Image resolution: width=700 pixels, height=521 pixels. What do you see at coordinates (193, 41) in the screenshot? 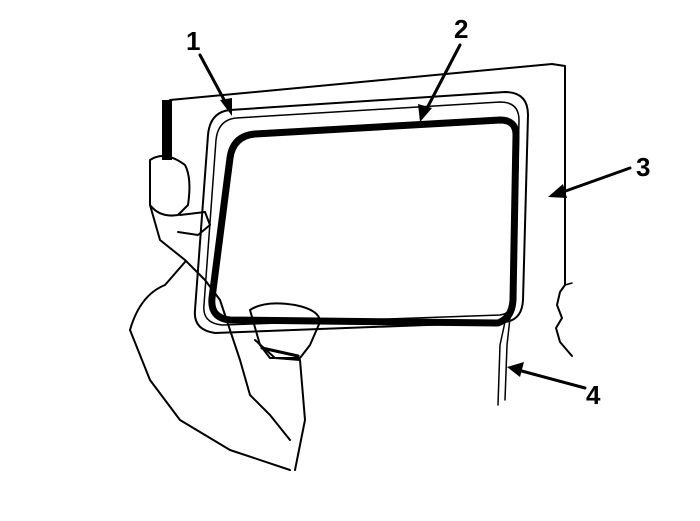
I see `callout-1-label: 1` at bounding box center [193, 41].